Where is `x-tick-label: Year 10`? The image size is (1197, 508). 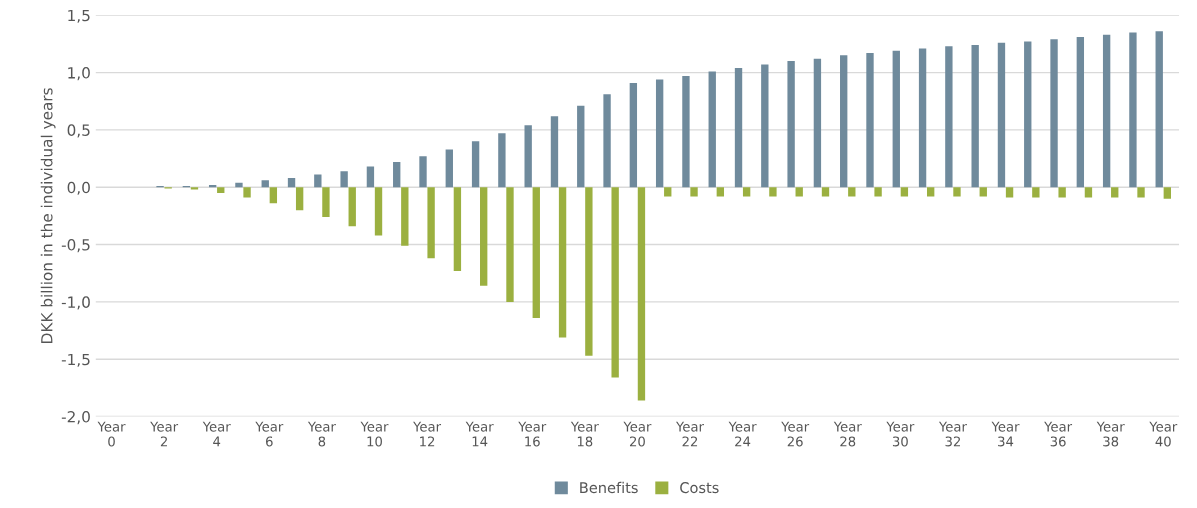 x-tick-label: Year 10 is located at coordinates (374, 434).